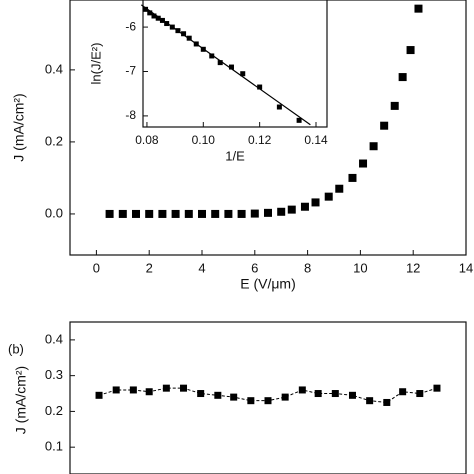  I want to click on y-axis-label: ln(J/E²), so click(95, 64).